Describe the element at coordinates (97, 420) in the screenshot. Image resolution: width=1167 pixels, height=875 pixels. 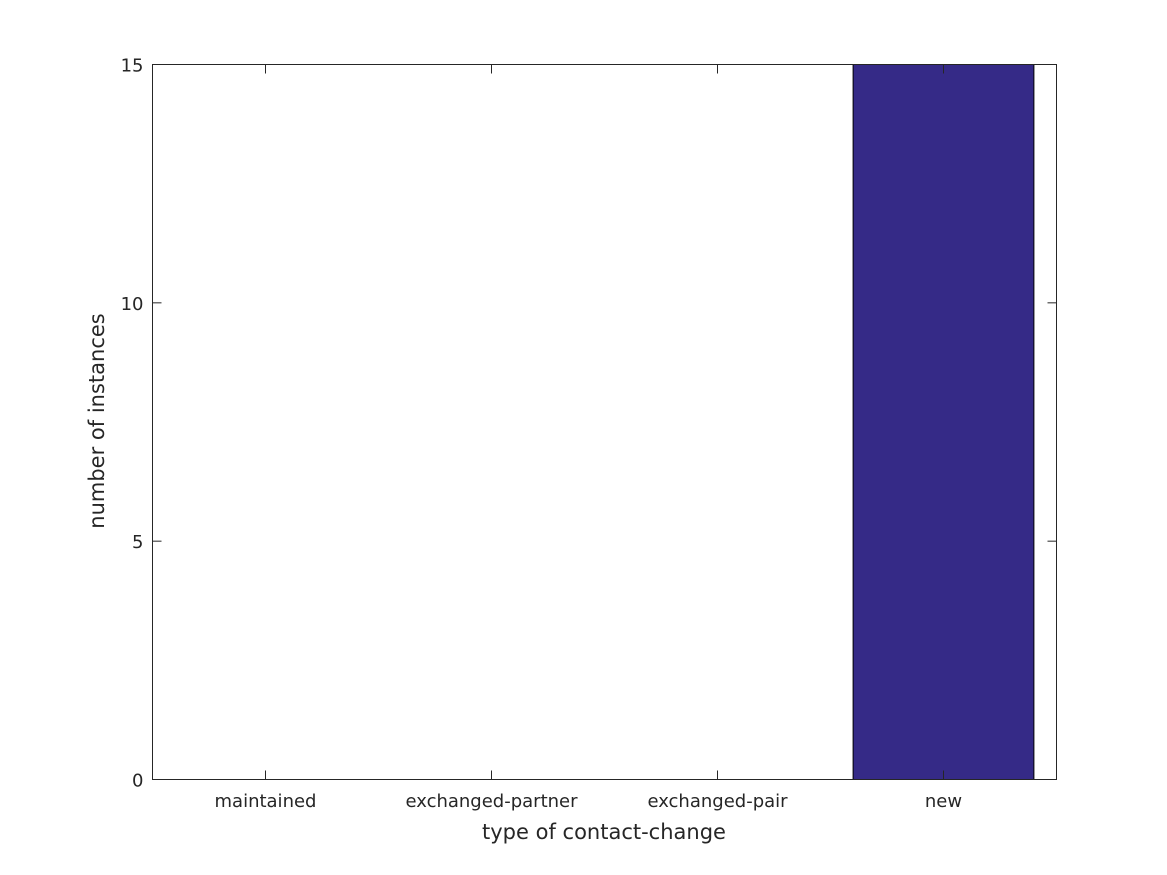
I see `y-axis-label: number of instances` at that location.